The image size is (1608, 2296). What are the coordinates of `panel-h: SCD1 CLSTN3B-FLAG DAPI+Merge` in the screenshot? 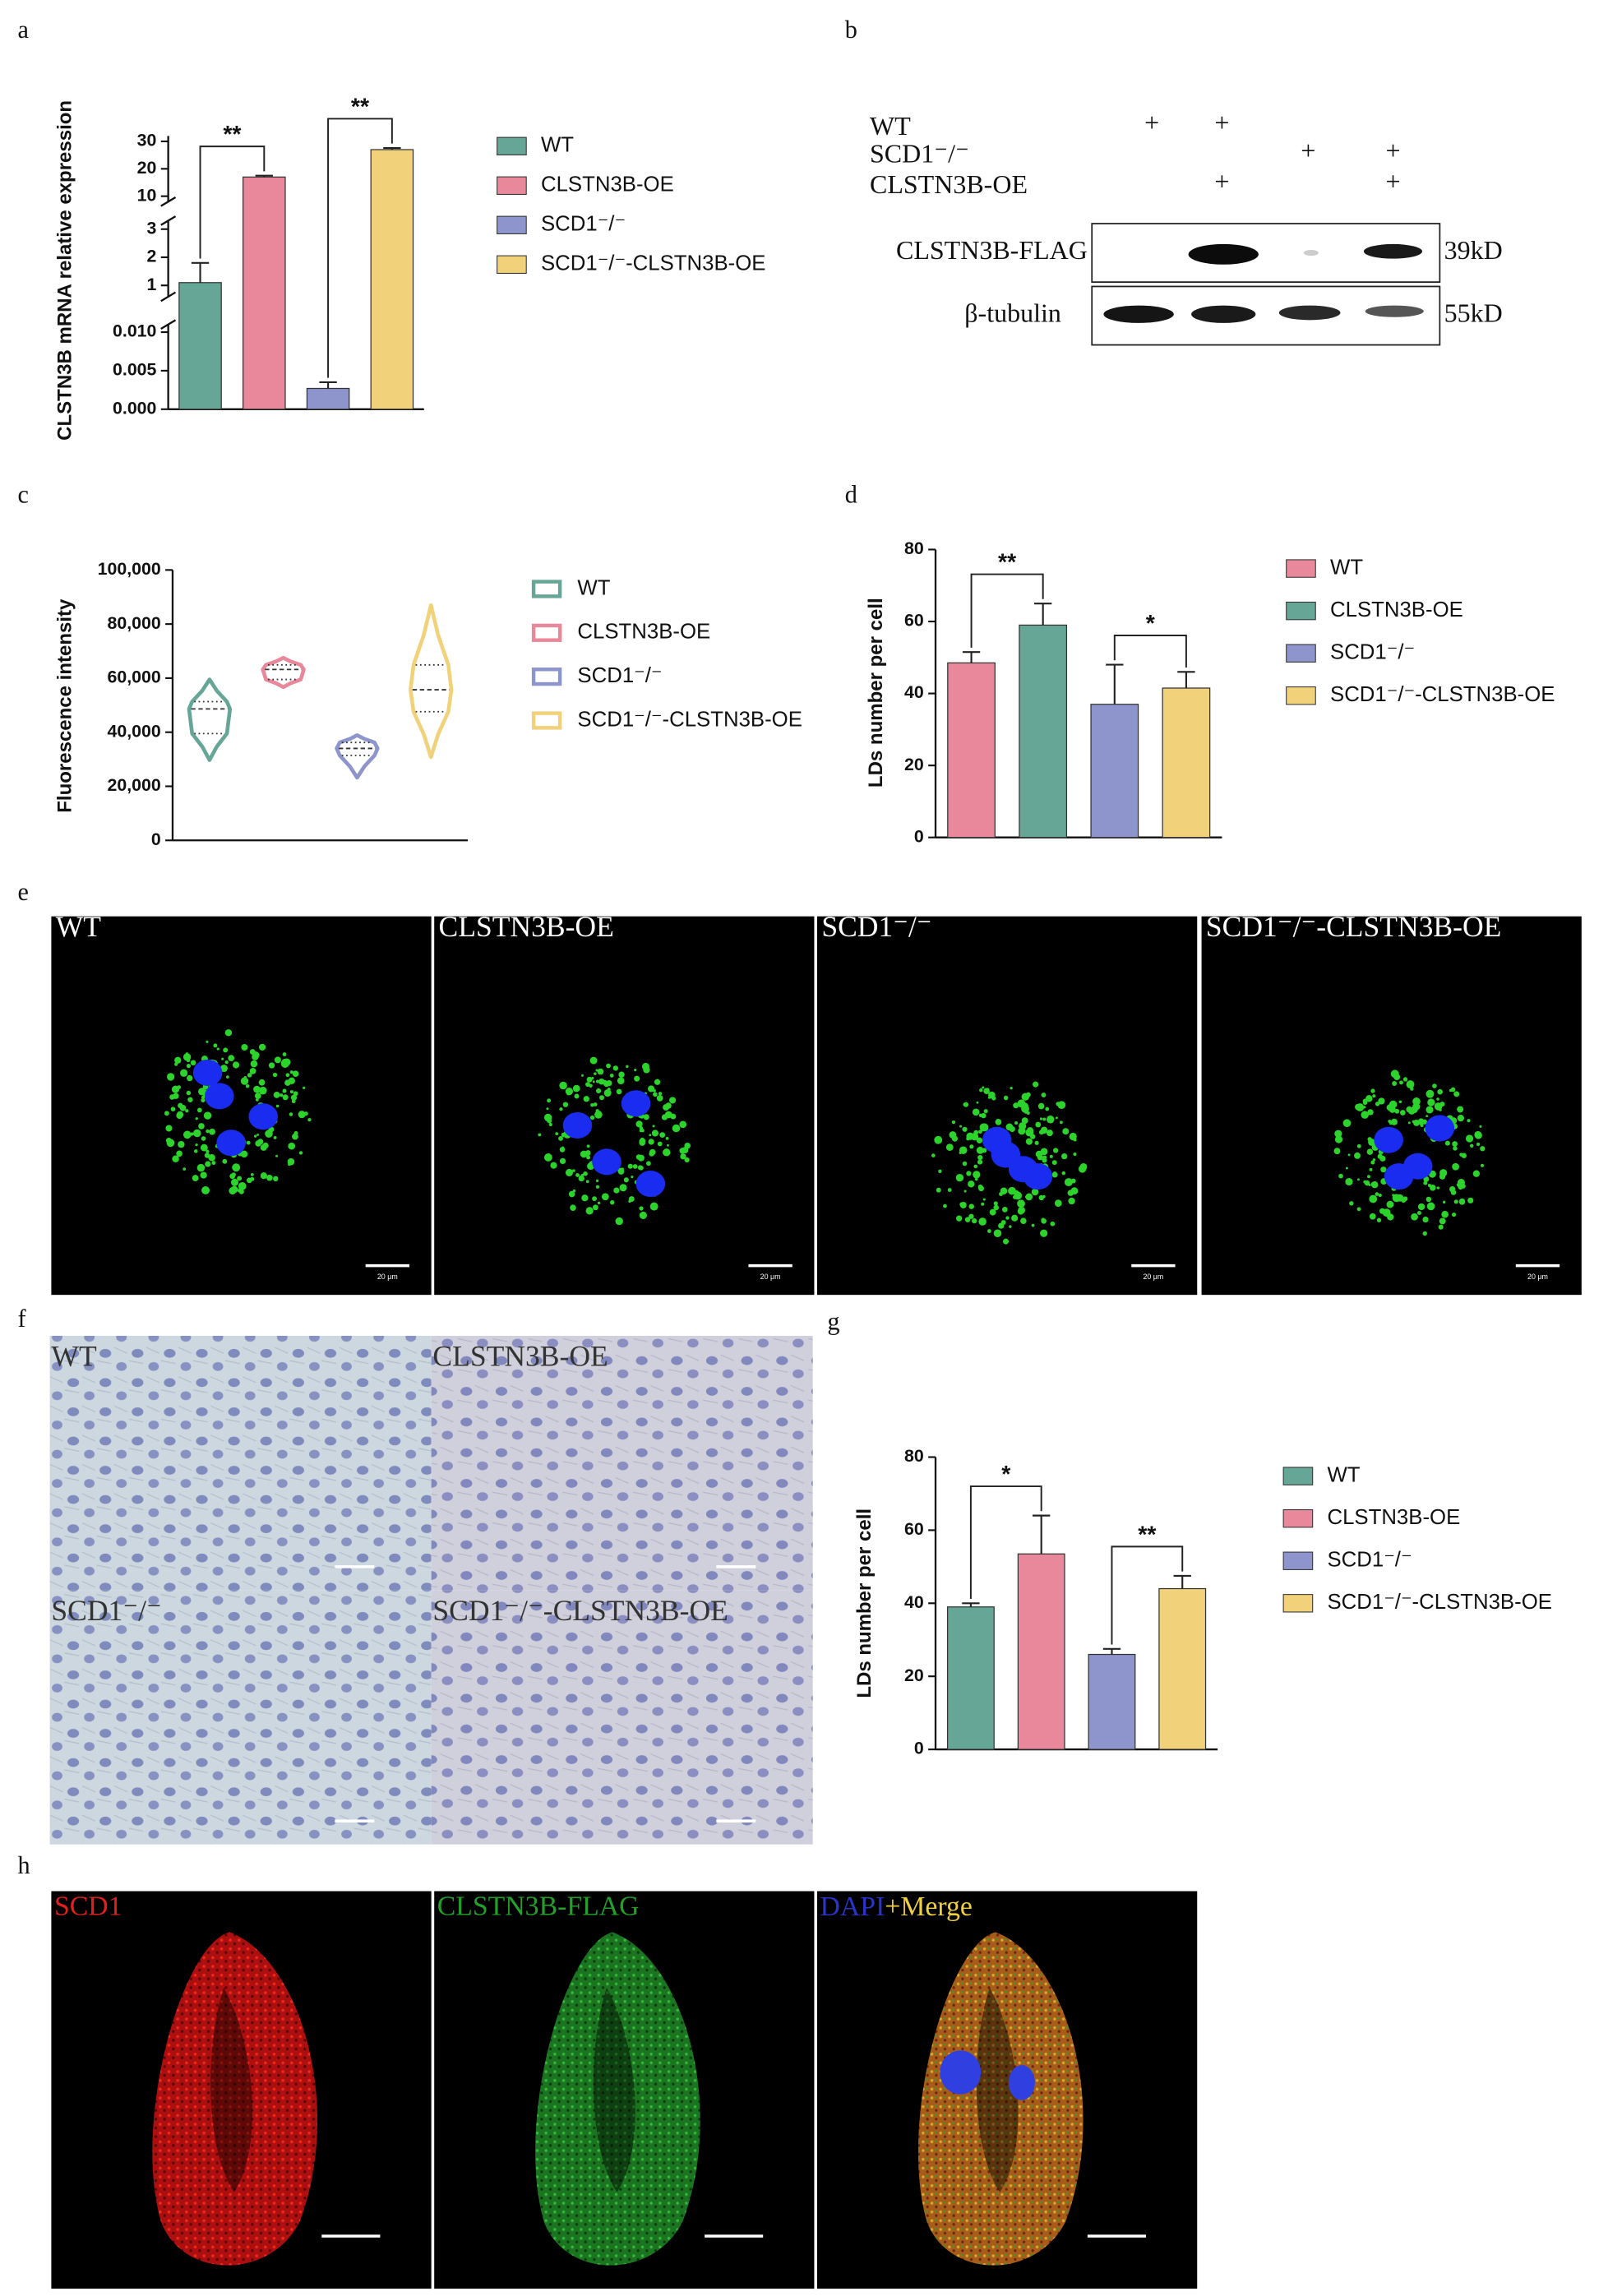 It's located at (625, 2090).